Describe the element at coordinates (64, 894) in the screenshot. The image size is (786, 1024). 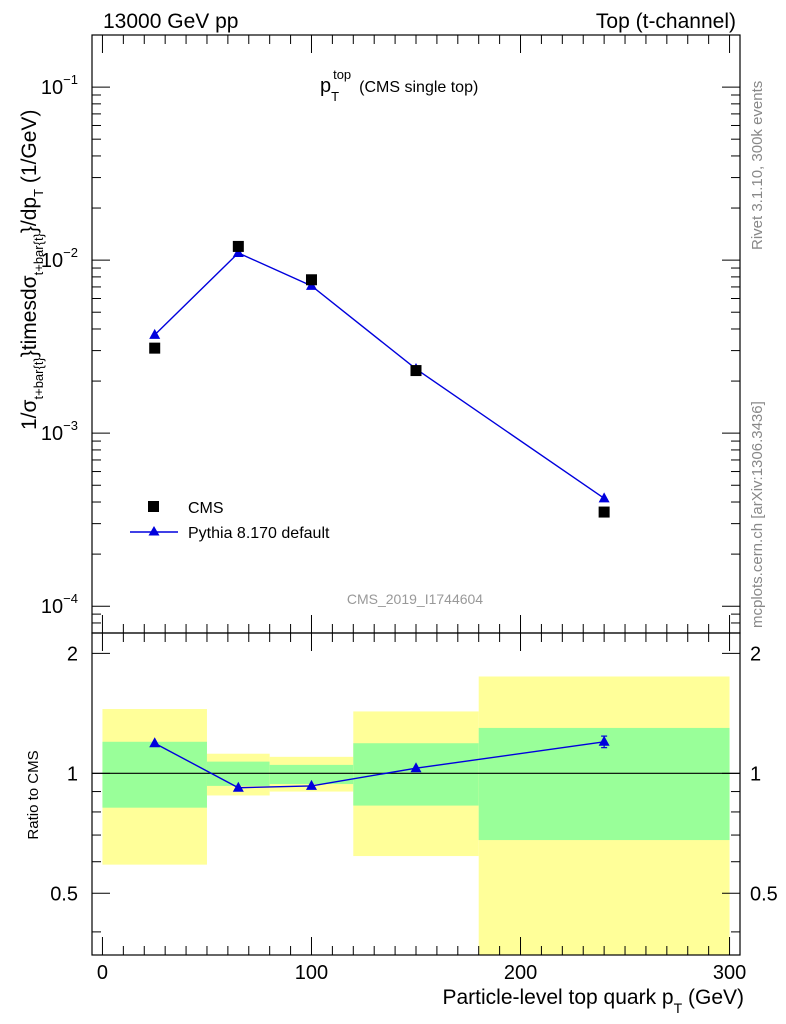
I see `ratio-y-tick-label: 0.5` at that location.